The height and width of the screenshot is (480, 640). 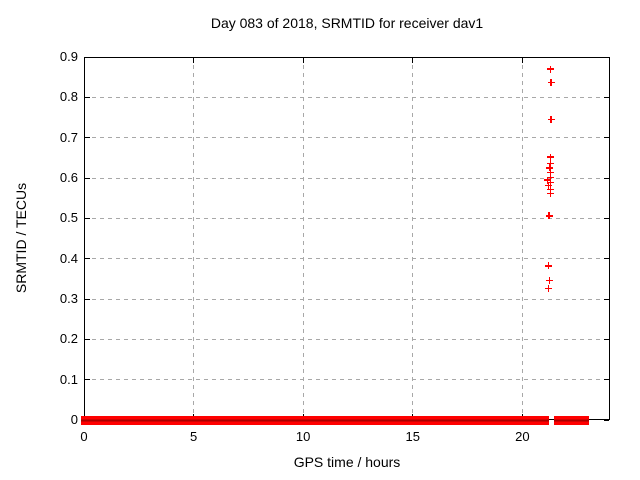 What do you see at coordinates (68, 56) in the screenshot?
I see `y-tick-label: 0.9` at bounding box center [68, 56].